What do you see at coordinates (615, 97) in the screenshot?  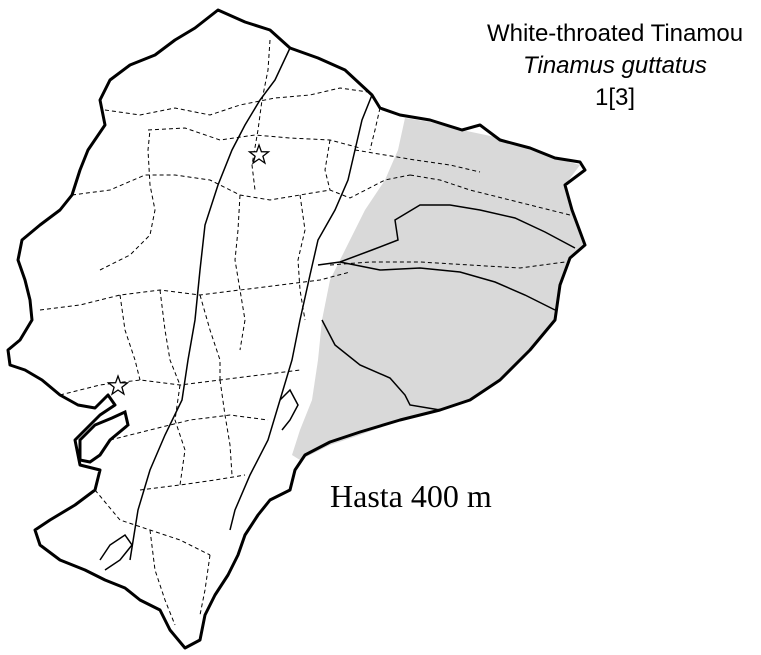 I see `species-code: 1[3]` at bounding box center [615, 97].